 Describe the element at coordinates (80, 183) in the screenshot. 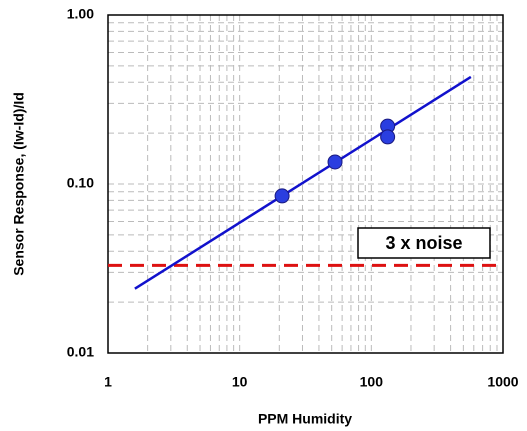

I see `y-tick-label: 0.10` at that location.